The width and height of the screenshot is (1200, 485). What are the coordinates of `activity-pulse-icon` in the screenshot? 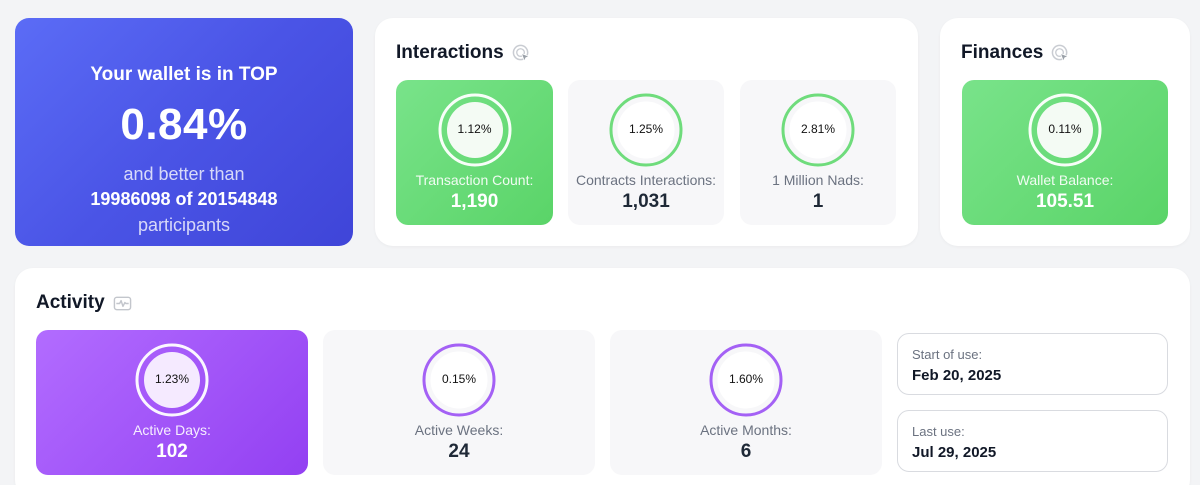 It's located at (122, 303).